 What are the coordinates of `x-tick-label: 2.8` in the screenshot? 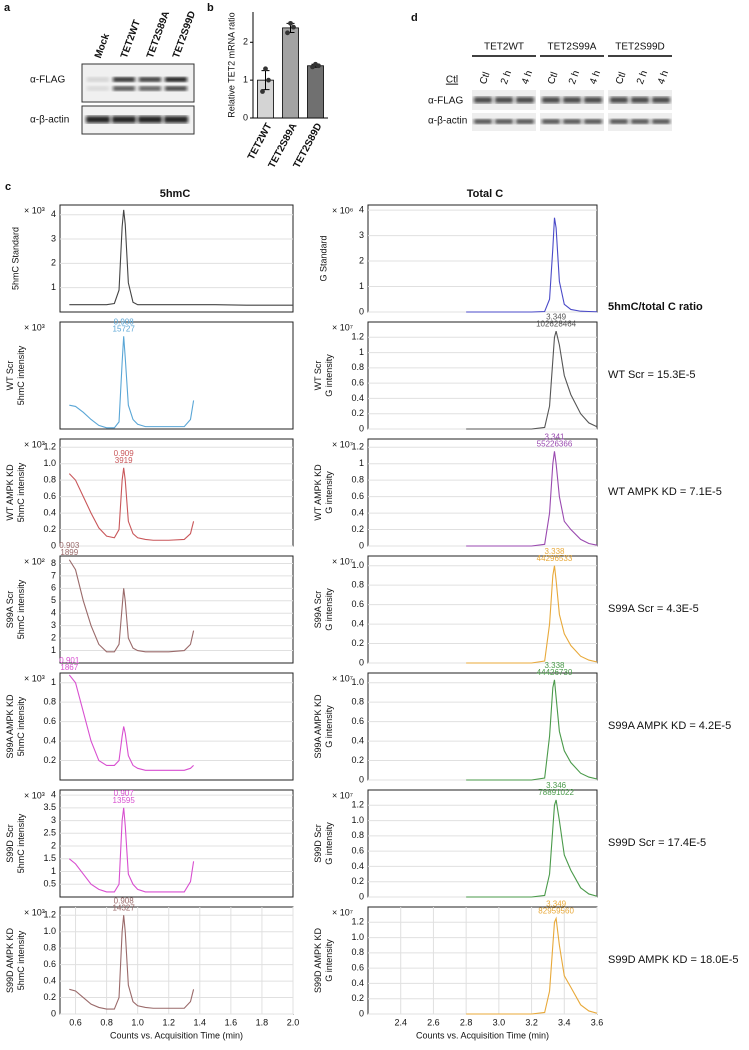 It's located at (466, 1022).